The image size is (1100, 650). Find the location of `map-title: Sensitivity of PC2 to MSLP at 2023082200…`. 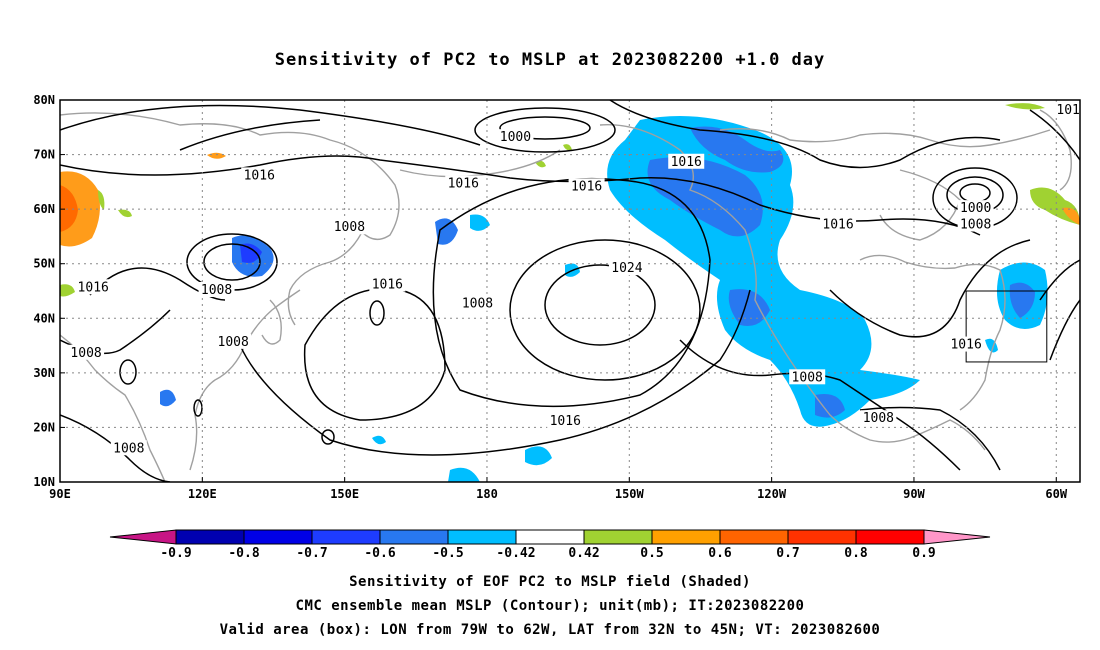

map-title: Sensitivity of PC2 to MSLP at 2023082200… is located at coordinates (550, 60).